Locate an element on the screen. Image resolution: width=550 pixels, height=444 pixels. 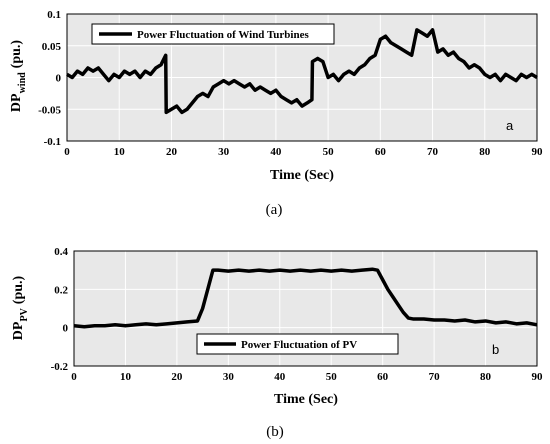
panel-a-y-axis-label: DPwind(pu.) is located at coordinates (18, 76).